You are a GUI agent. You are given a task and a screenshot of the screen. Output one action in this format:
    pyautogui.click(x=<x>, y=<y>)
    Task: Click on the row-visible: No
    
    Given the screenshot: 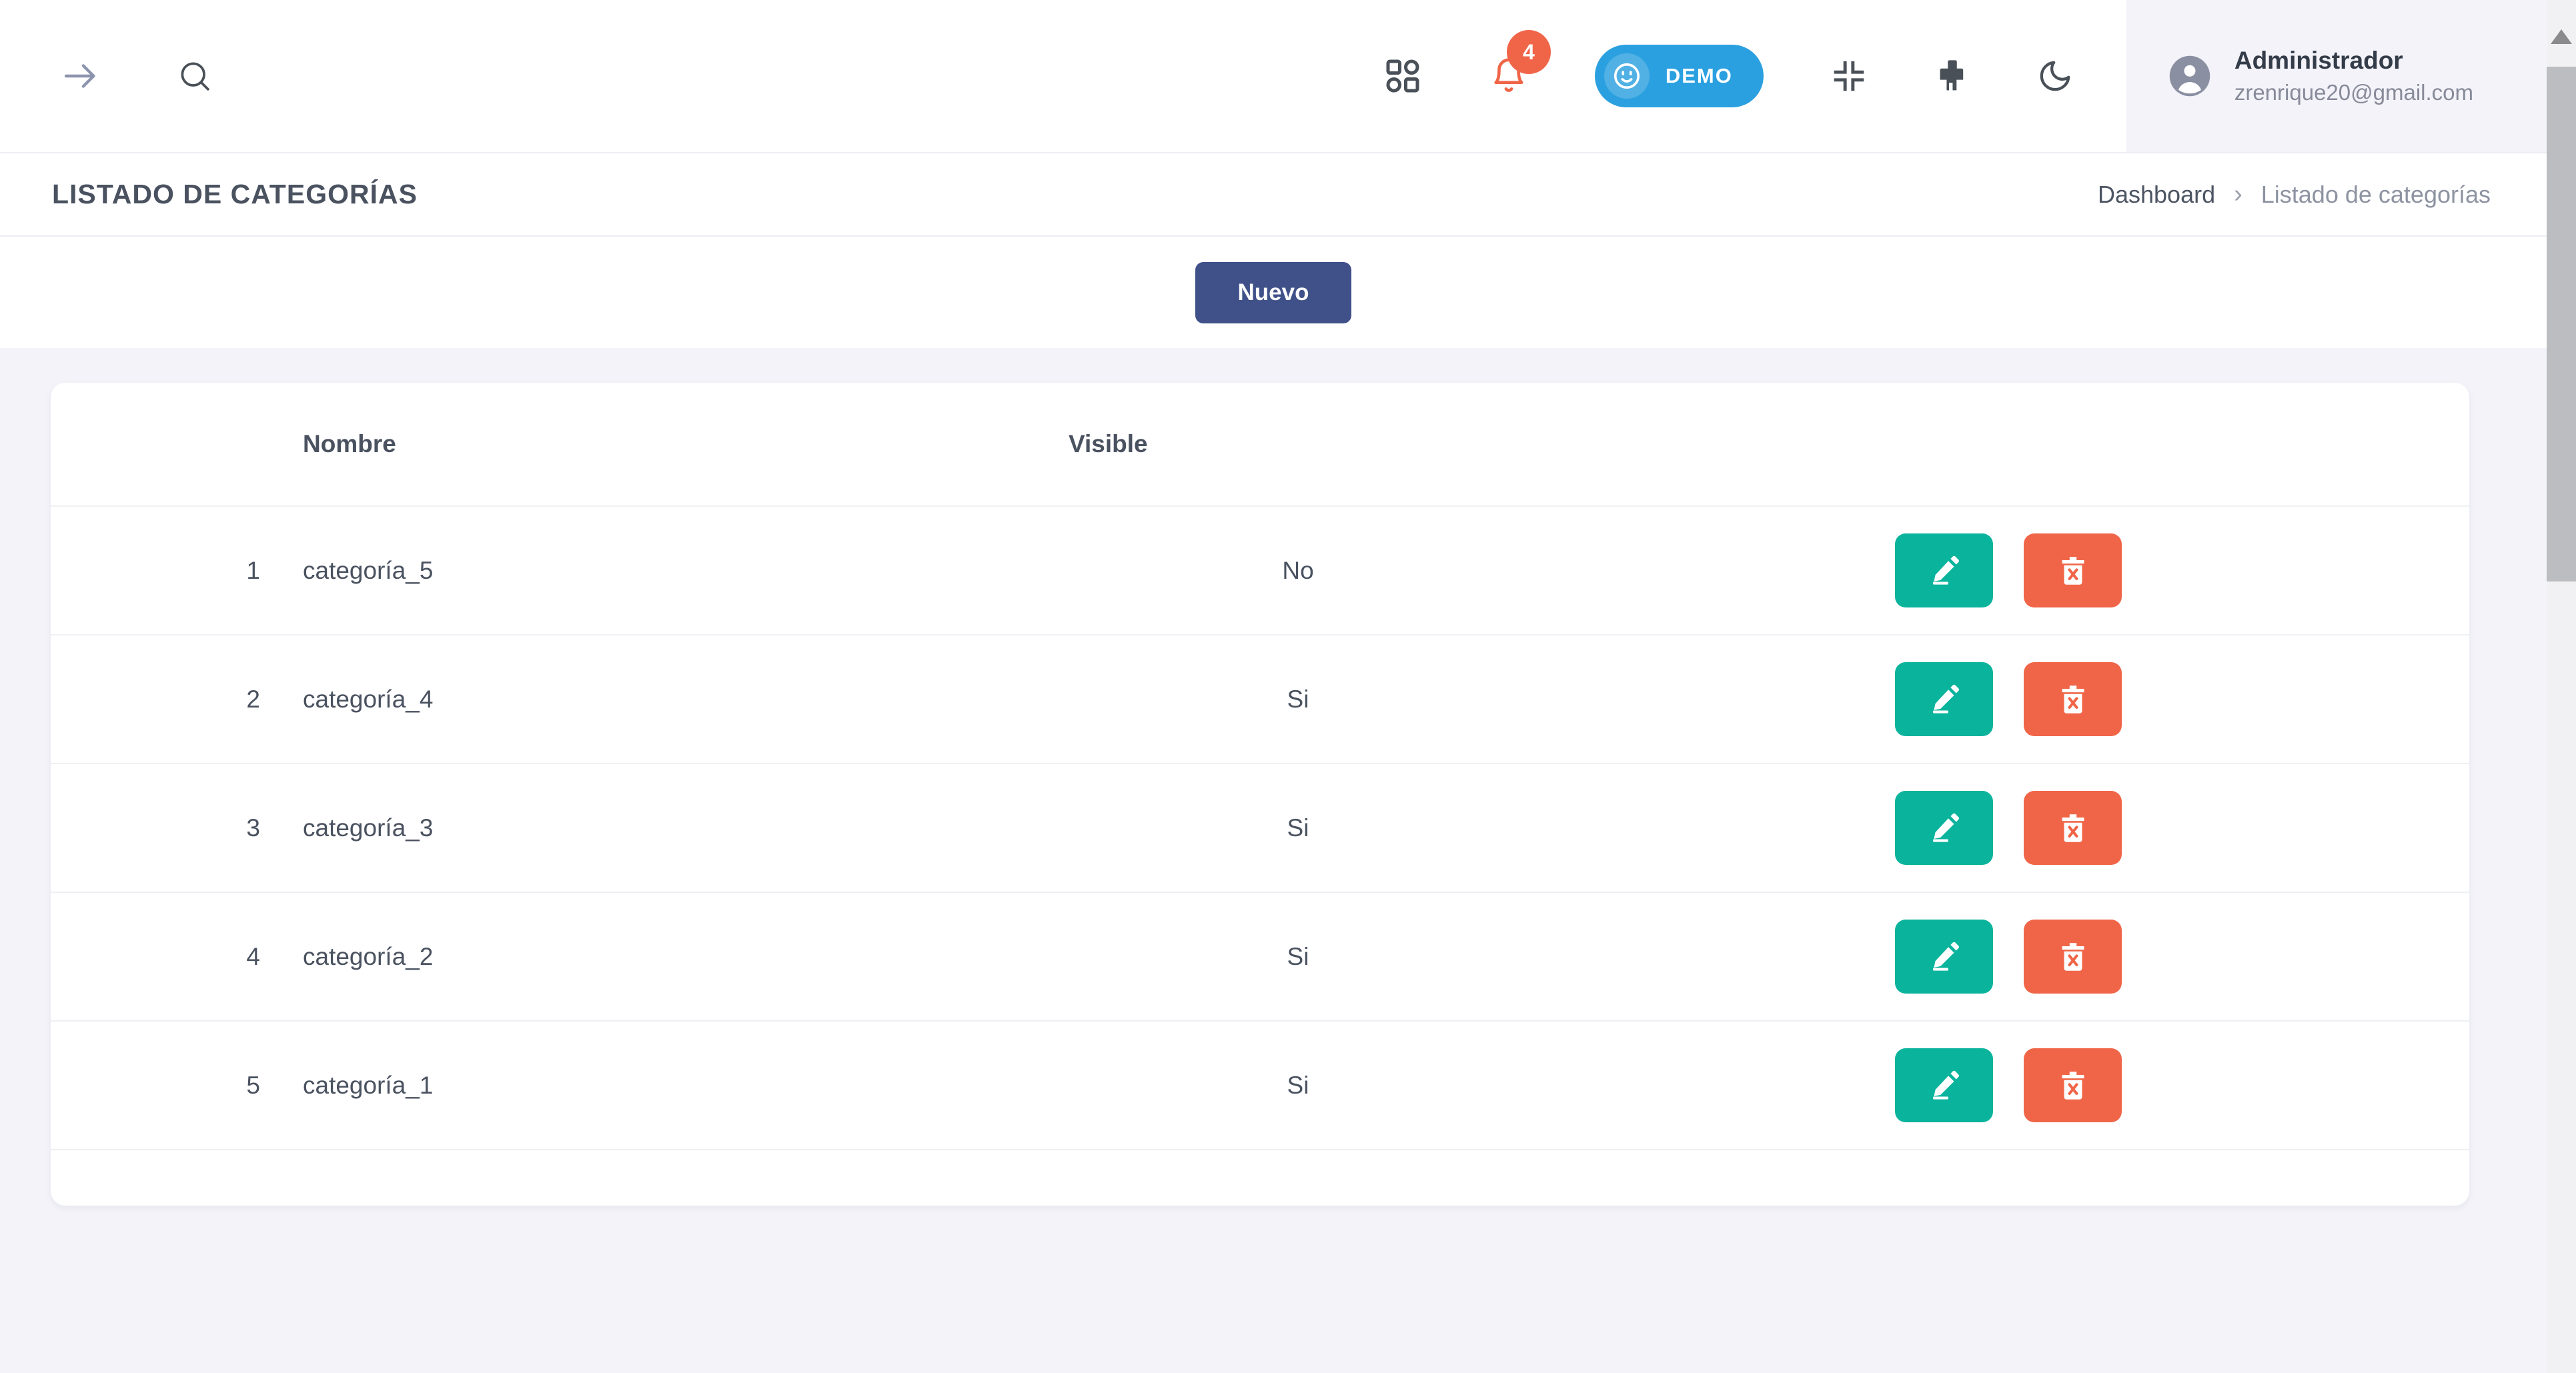 What is the action you would take?
    pyautogui.click(x=1298, y=570)
    